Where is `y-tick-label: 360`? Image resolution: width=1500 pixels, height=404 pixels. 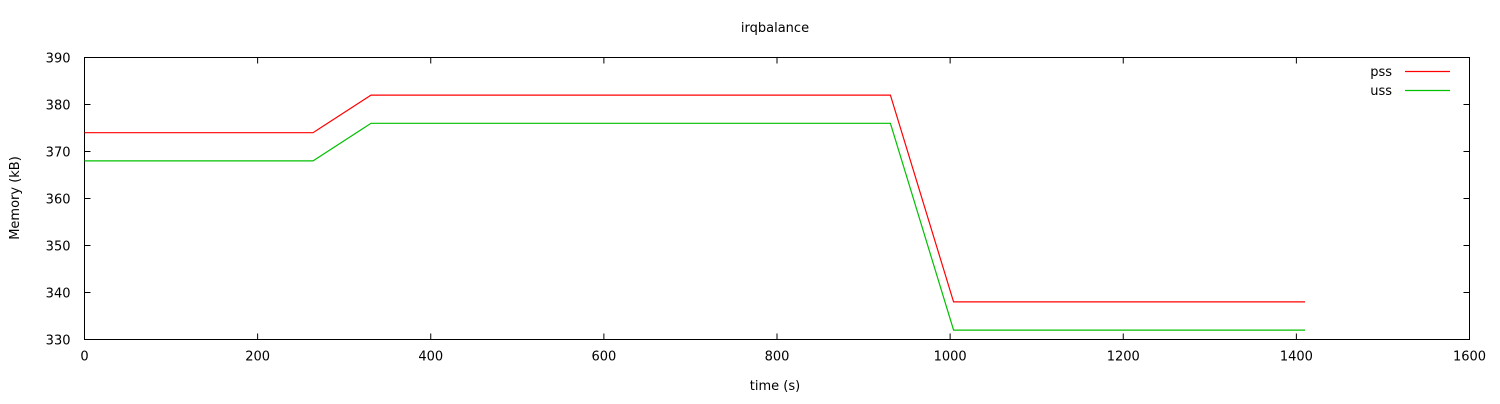
y-tick-label: 360 is located at coordinates (58, 200).